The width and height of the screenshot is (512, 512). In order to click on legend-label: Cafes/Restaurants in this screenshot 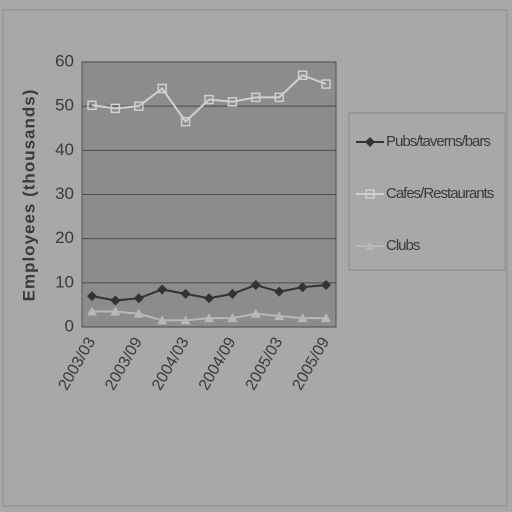, I will do `click(440, 193)`.